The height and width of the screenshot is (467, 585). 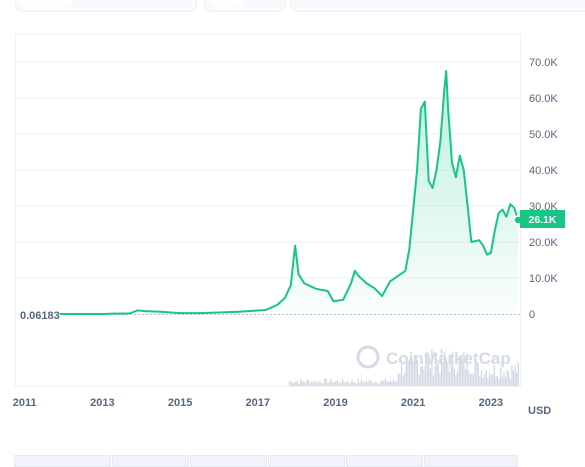 I want to click on watermark: CoinMarketCap, so click(x=433, y=357).